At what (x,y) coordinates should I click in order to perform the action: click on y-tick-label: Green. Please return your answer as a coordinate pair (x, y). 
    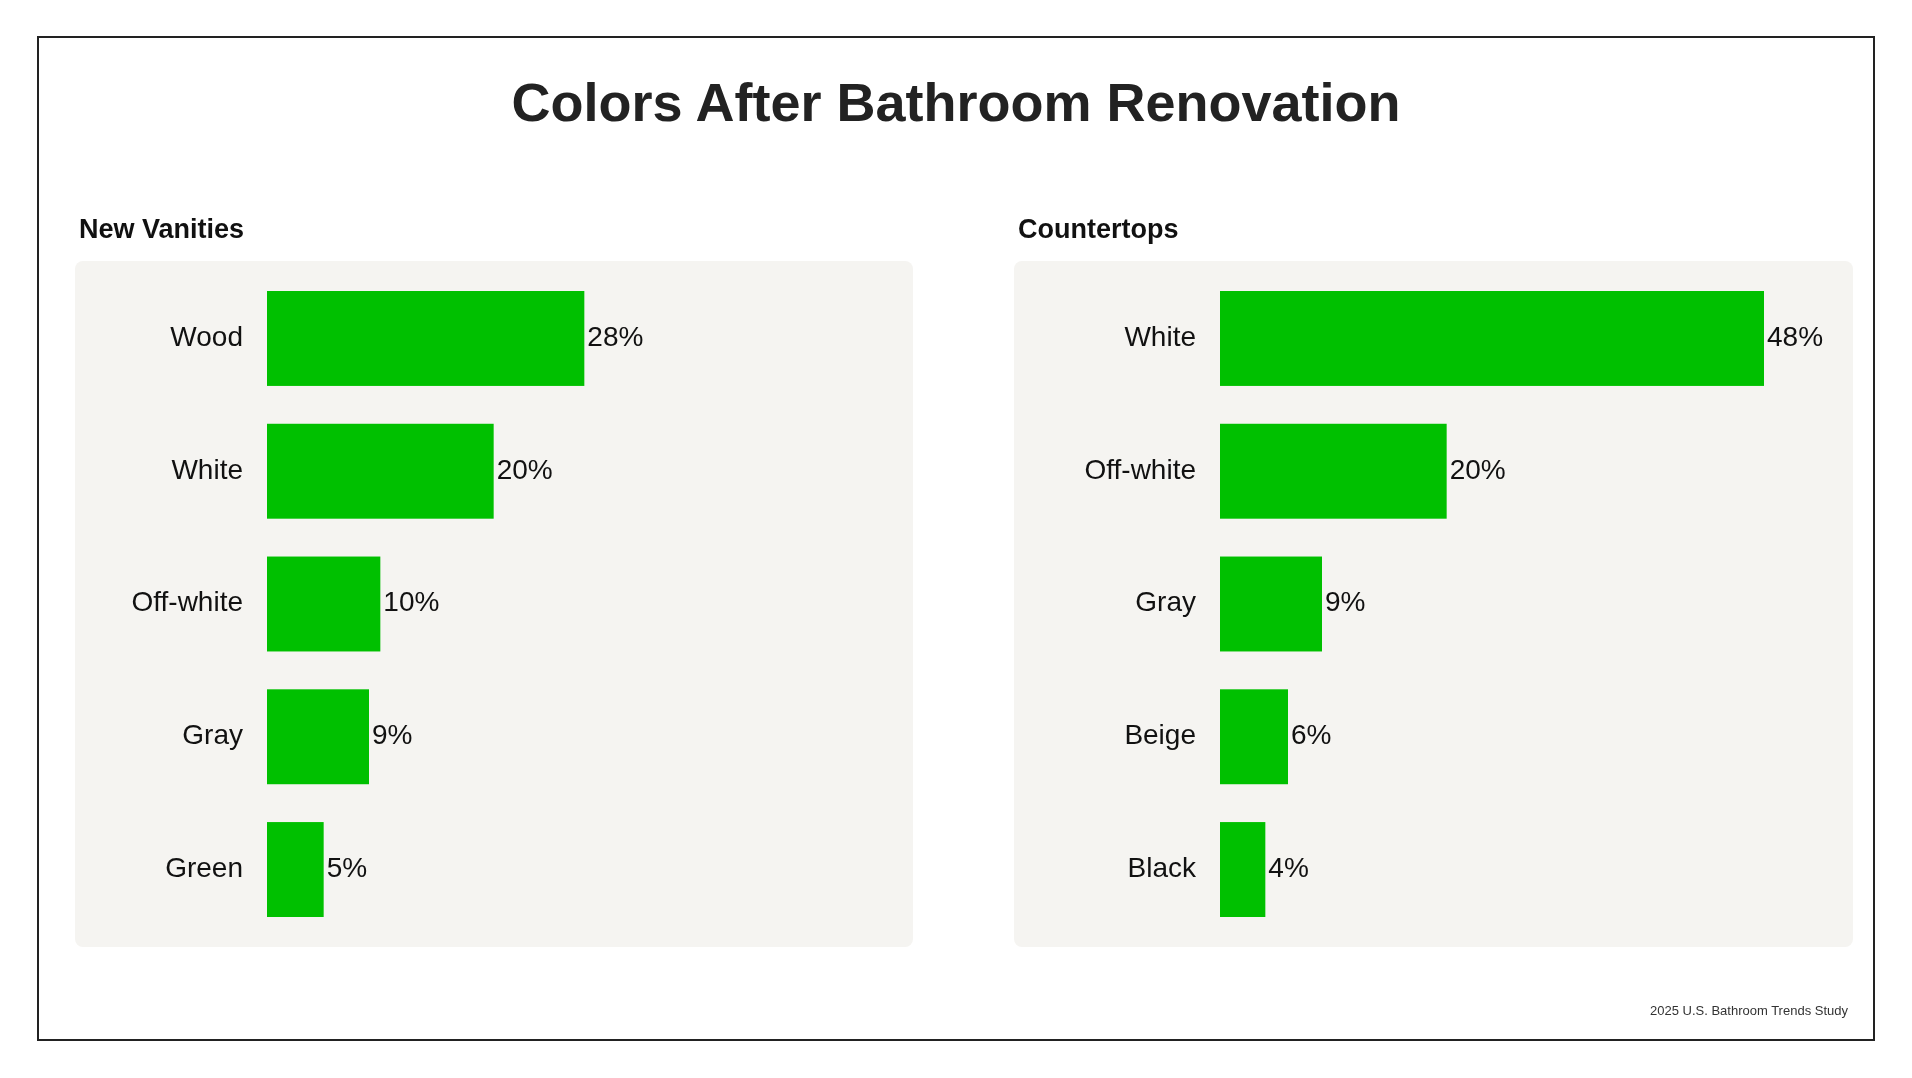
    Looking at the image, I should click on (204, 867).